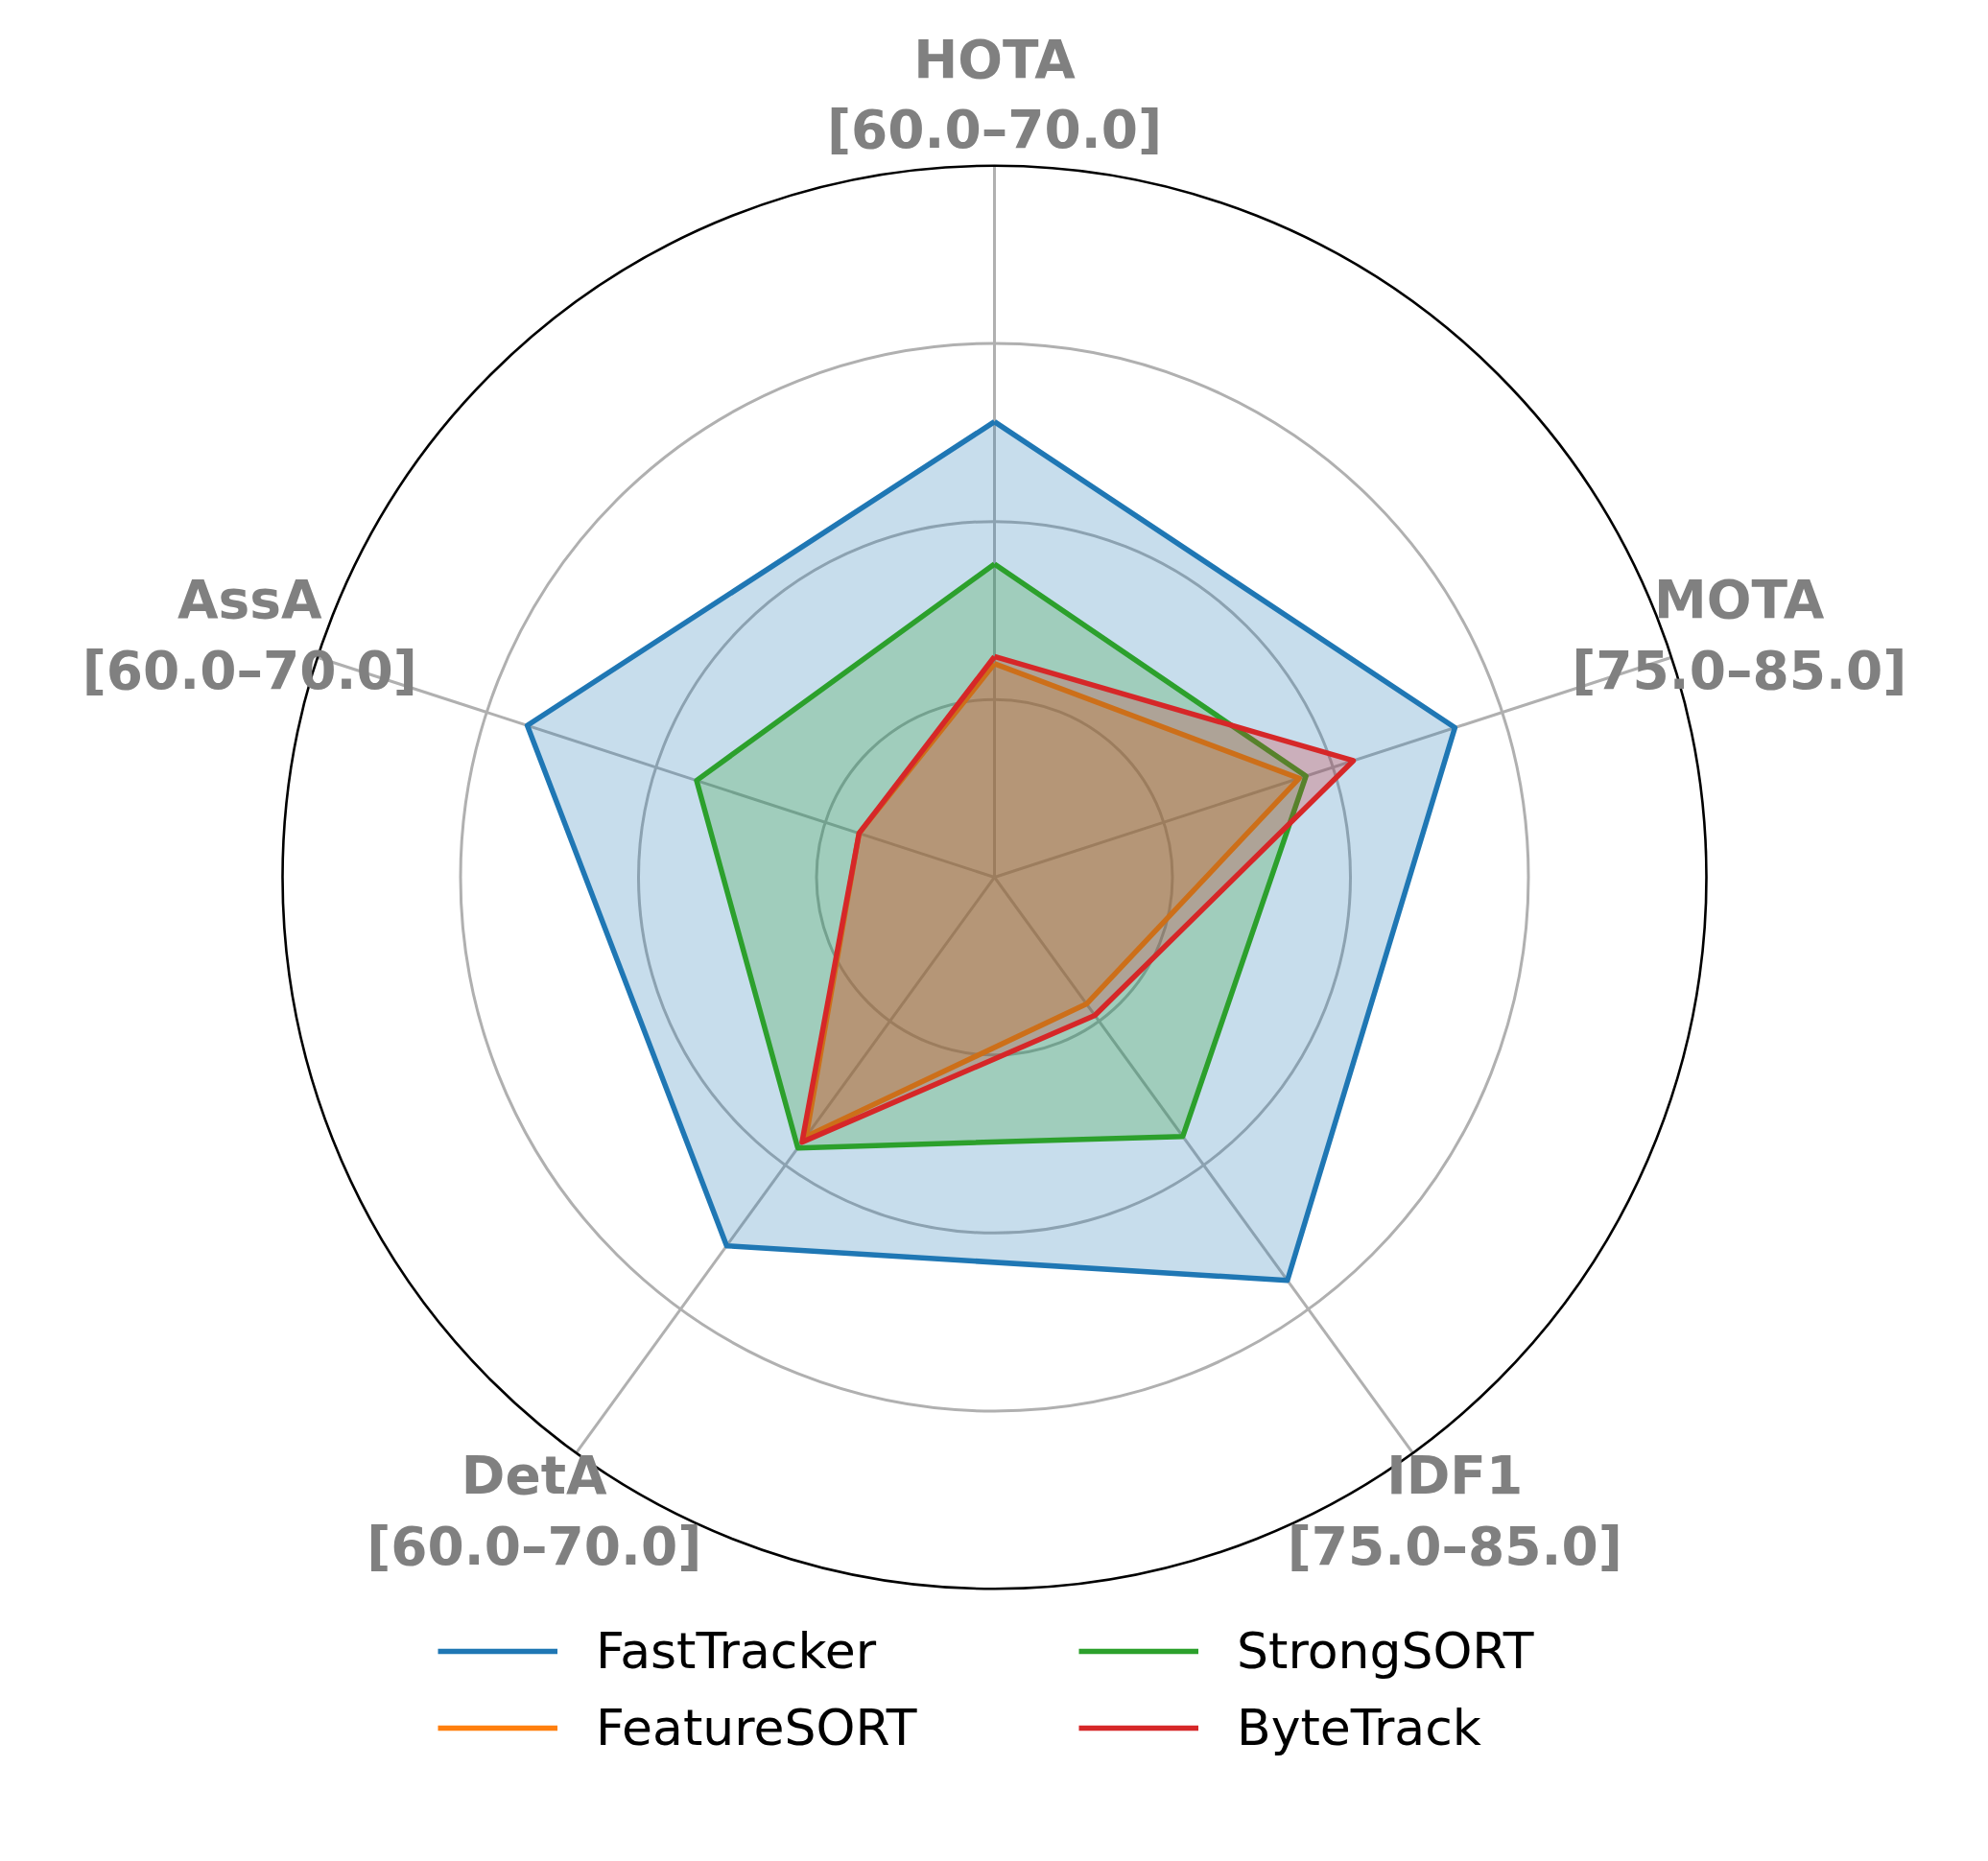 The height and width of the screenshot is (1861, 1988). Describe the element at coordinates (534, 1511) in the screenshot. I see `spoke-label: DetA [60.0–70.0]` at that location.